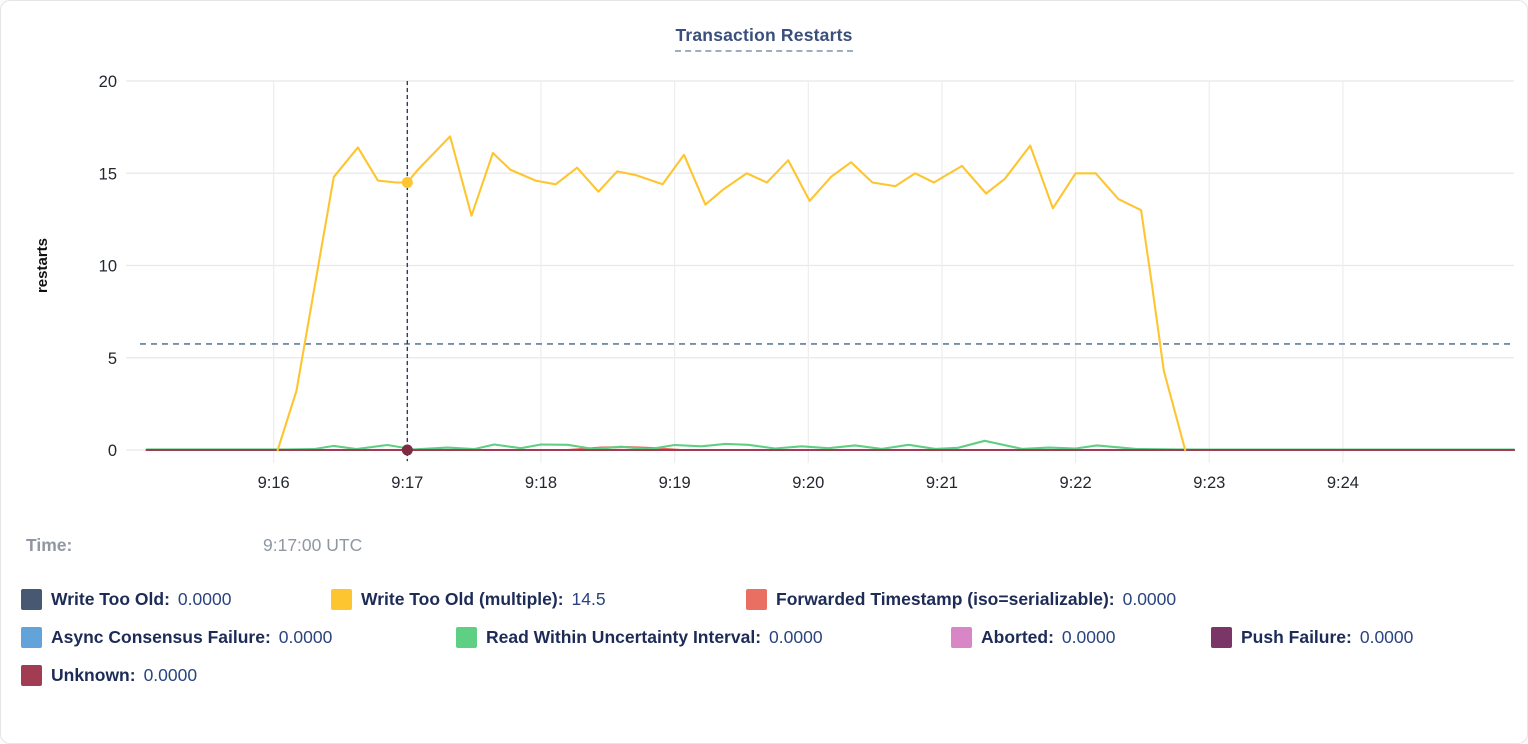 The width and height of the screenshot is (1528, 744). What do you see at coordinates (93, 675) in the screenshot?
I see `legend-label: Unknown:` at bounding box center [93, 675].